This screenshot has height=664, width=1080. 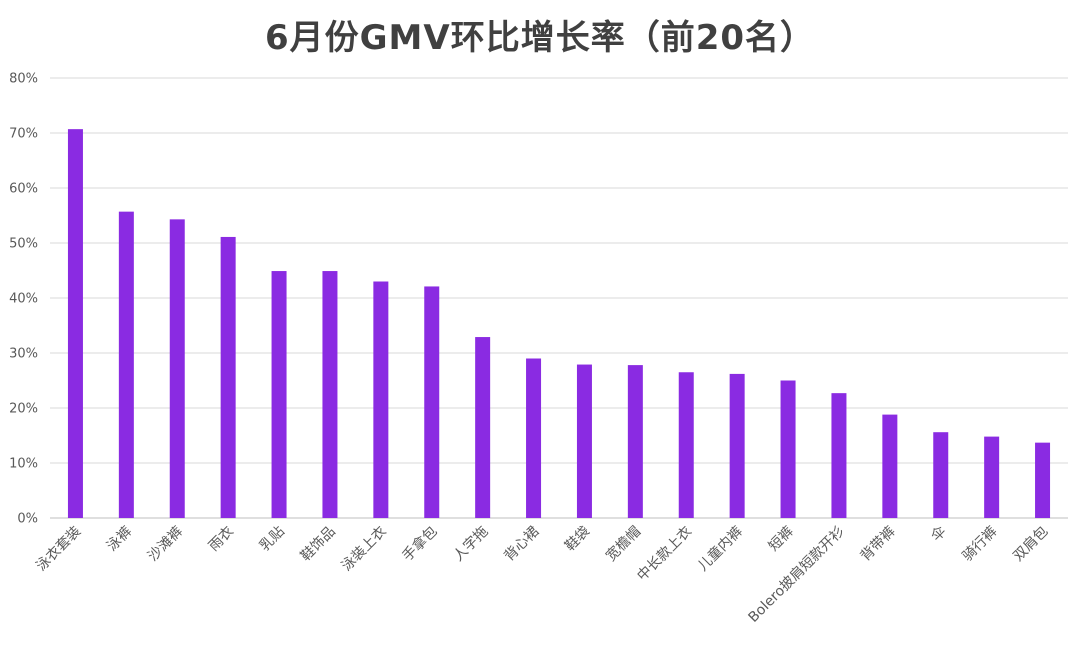 What do you see at coordinates (577, 539) in the screenshot?
I see `x-tick-label: 鞋袋` at bounding box center [577, 539].